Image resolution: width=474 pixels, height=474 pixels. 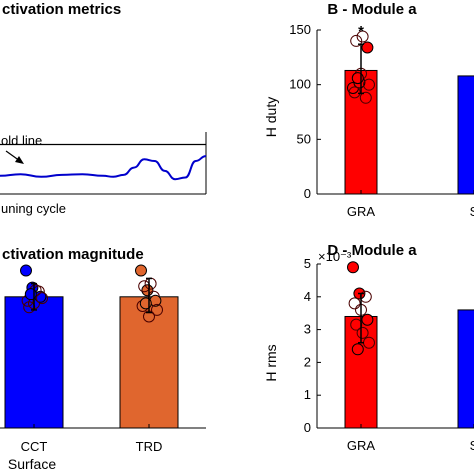 What do you see at coordinates (307, 361) in the screenshot?
I see `panel-d-ytick-label: 2` at bounding box center [307, 361].